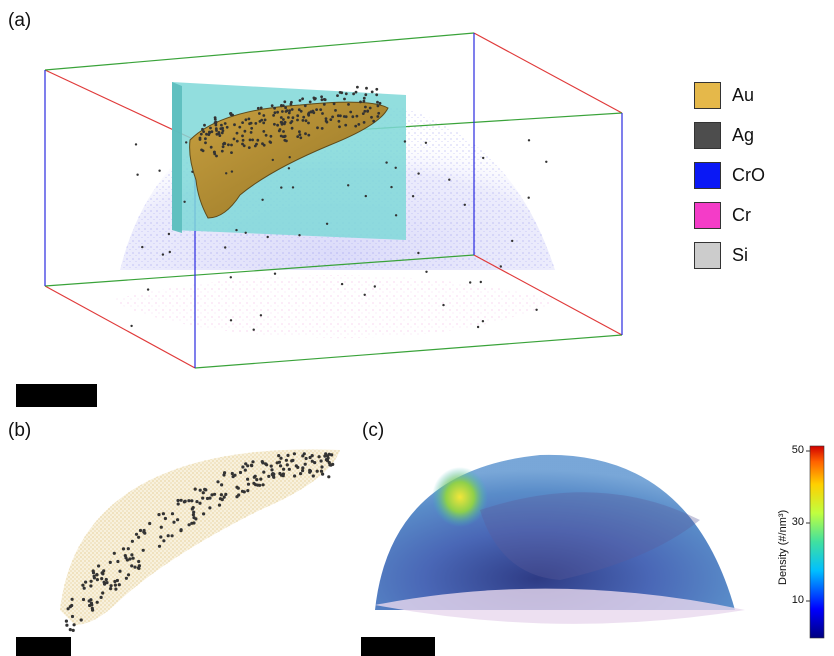 The width and height of the screenshot is (834, 656). Describe the element at coordinates (783, 547) in the screenshot. I see `colorbar-title: Density (#/nm³)` at that location.